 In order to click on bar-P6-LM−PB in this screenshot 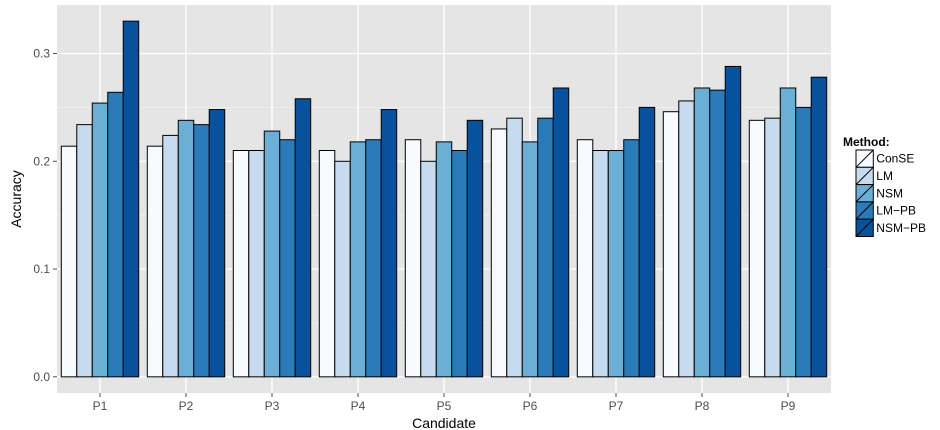, I will do `click(545, 247)`.